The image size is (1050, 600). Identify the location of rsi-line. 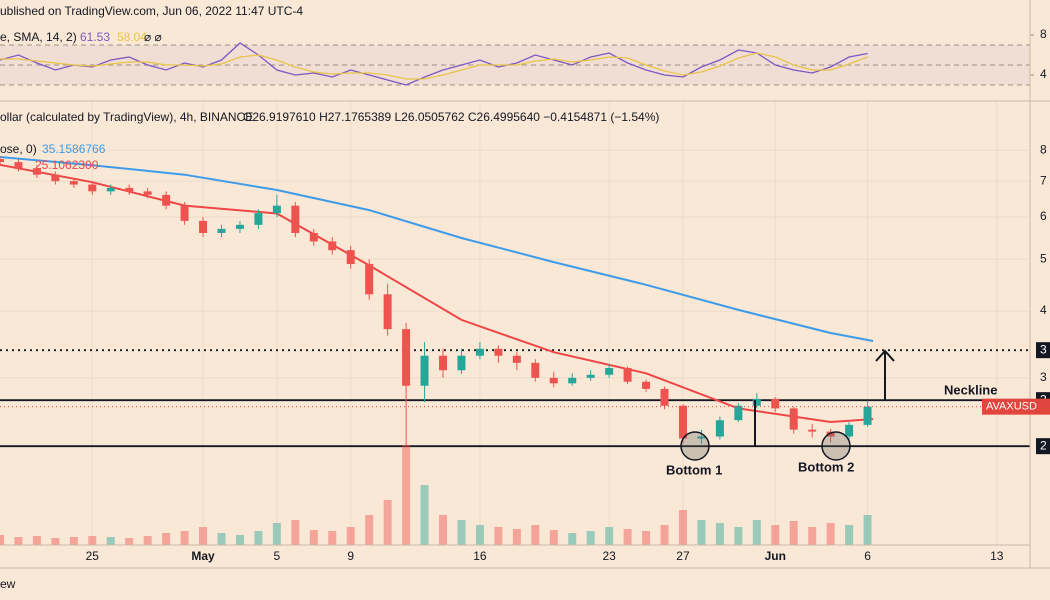
(434, 64).